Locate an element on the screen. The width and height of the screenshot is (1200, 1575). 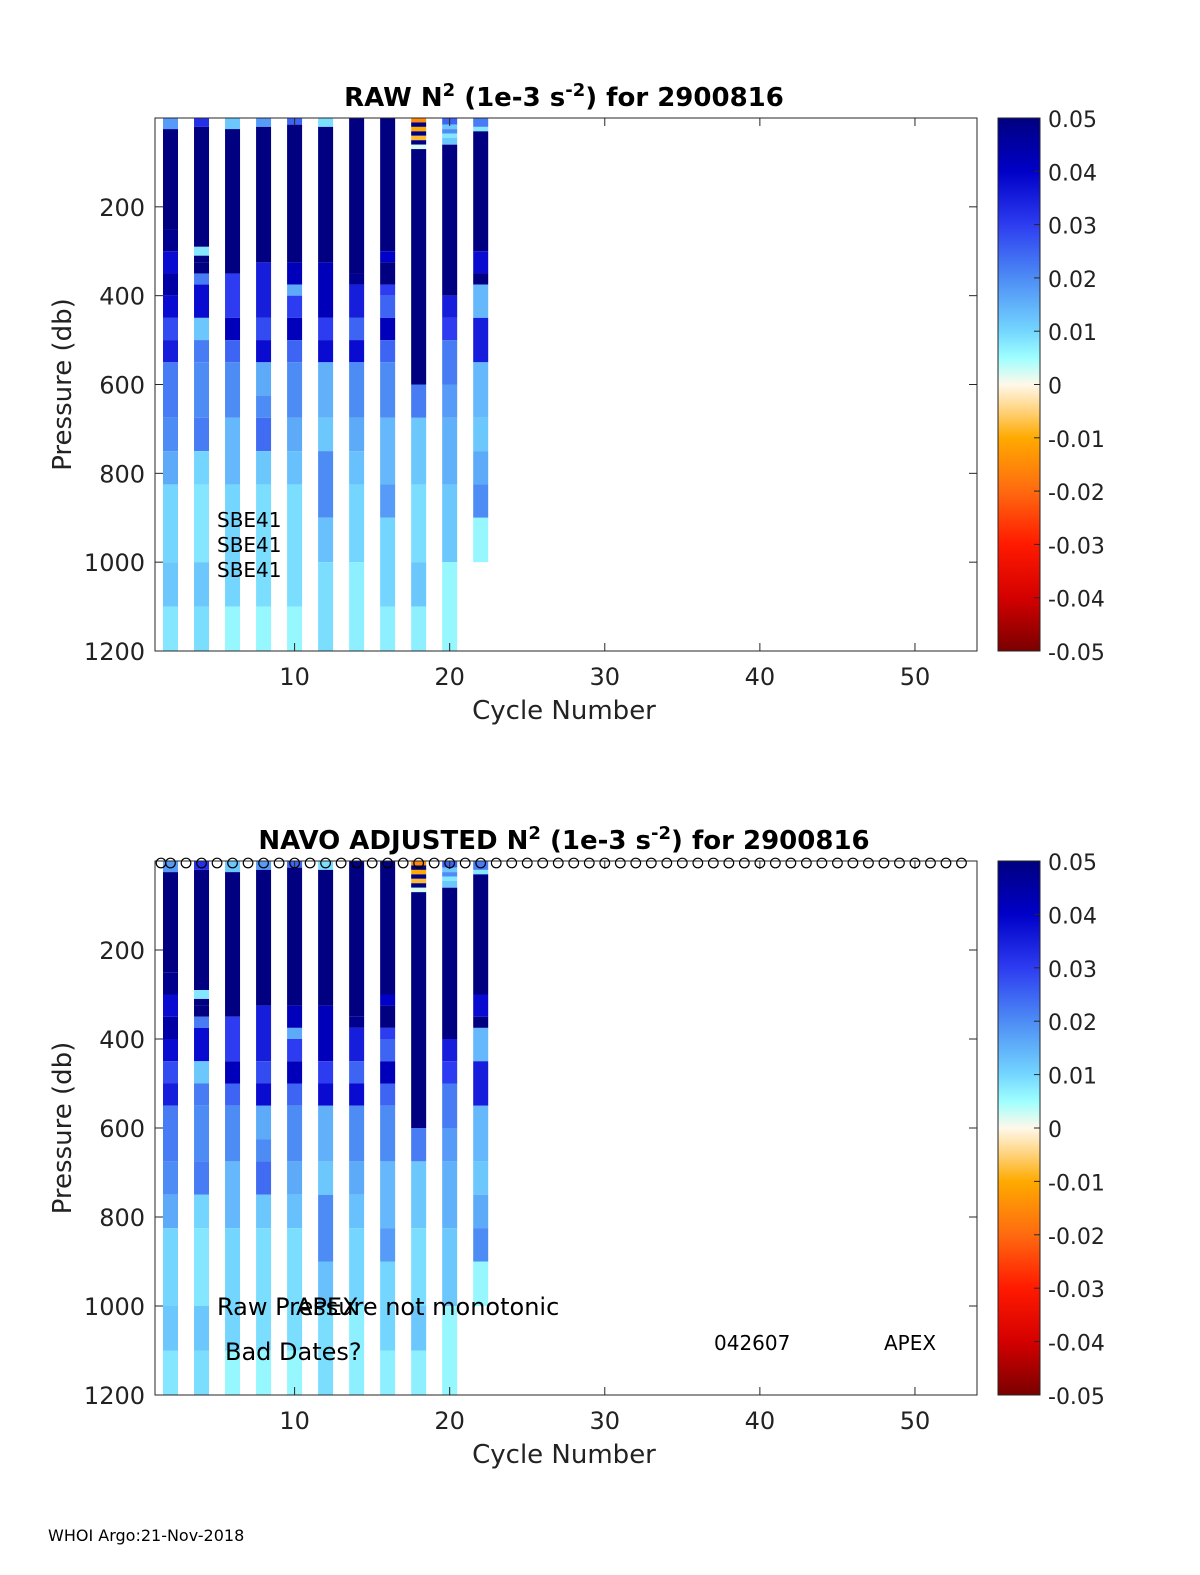
y-tick-label: 1200 is located at coordinates (114, 1396).